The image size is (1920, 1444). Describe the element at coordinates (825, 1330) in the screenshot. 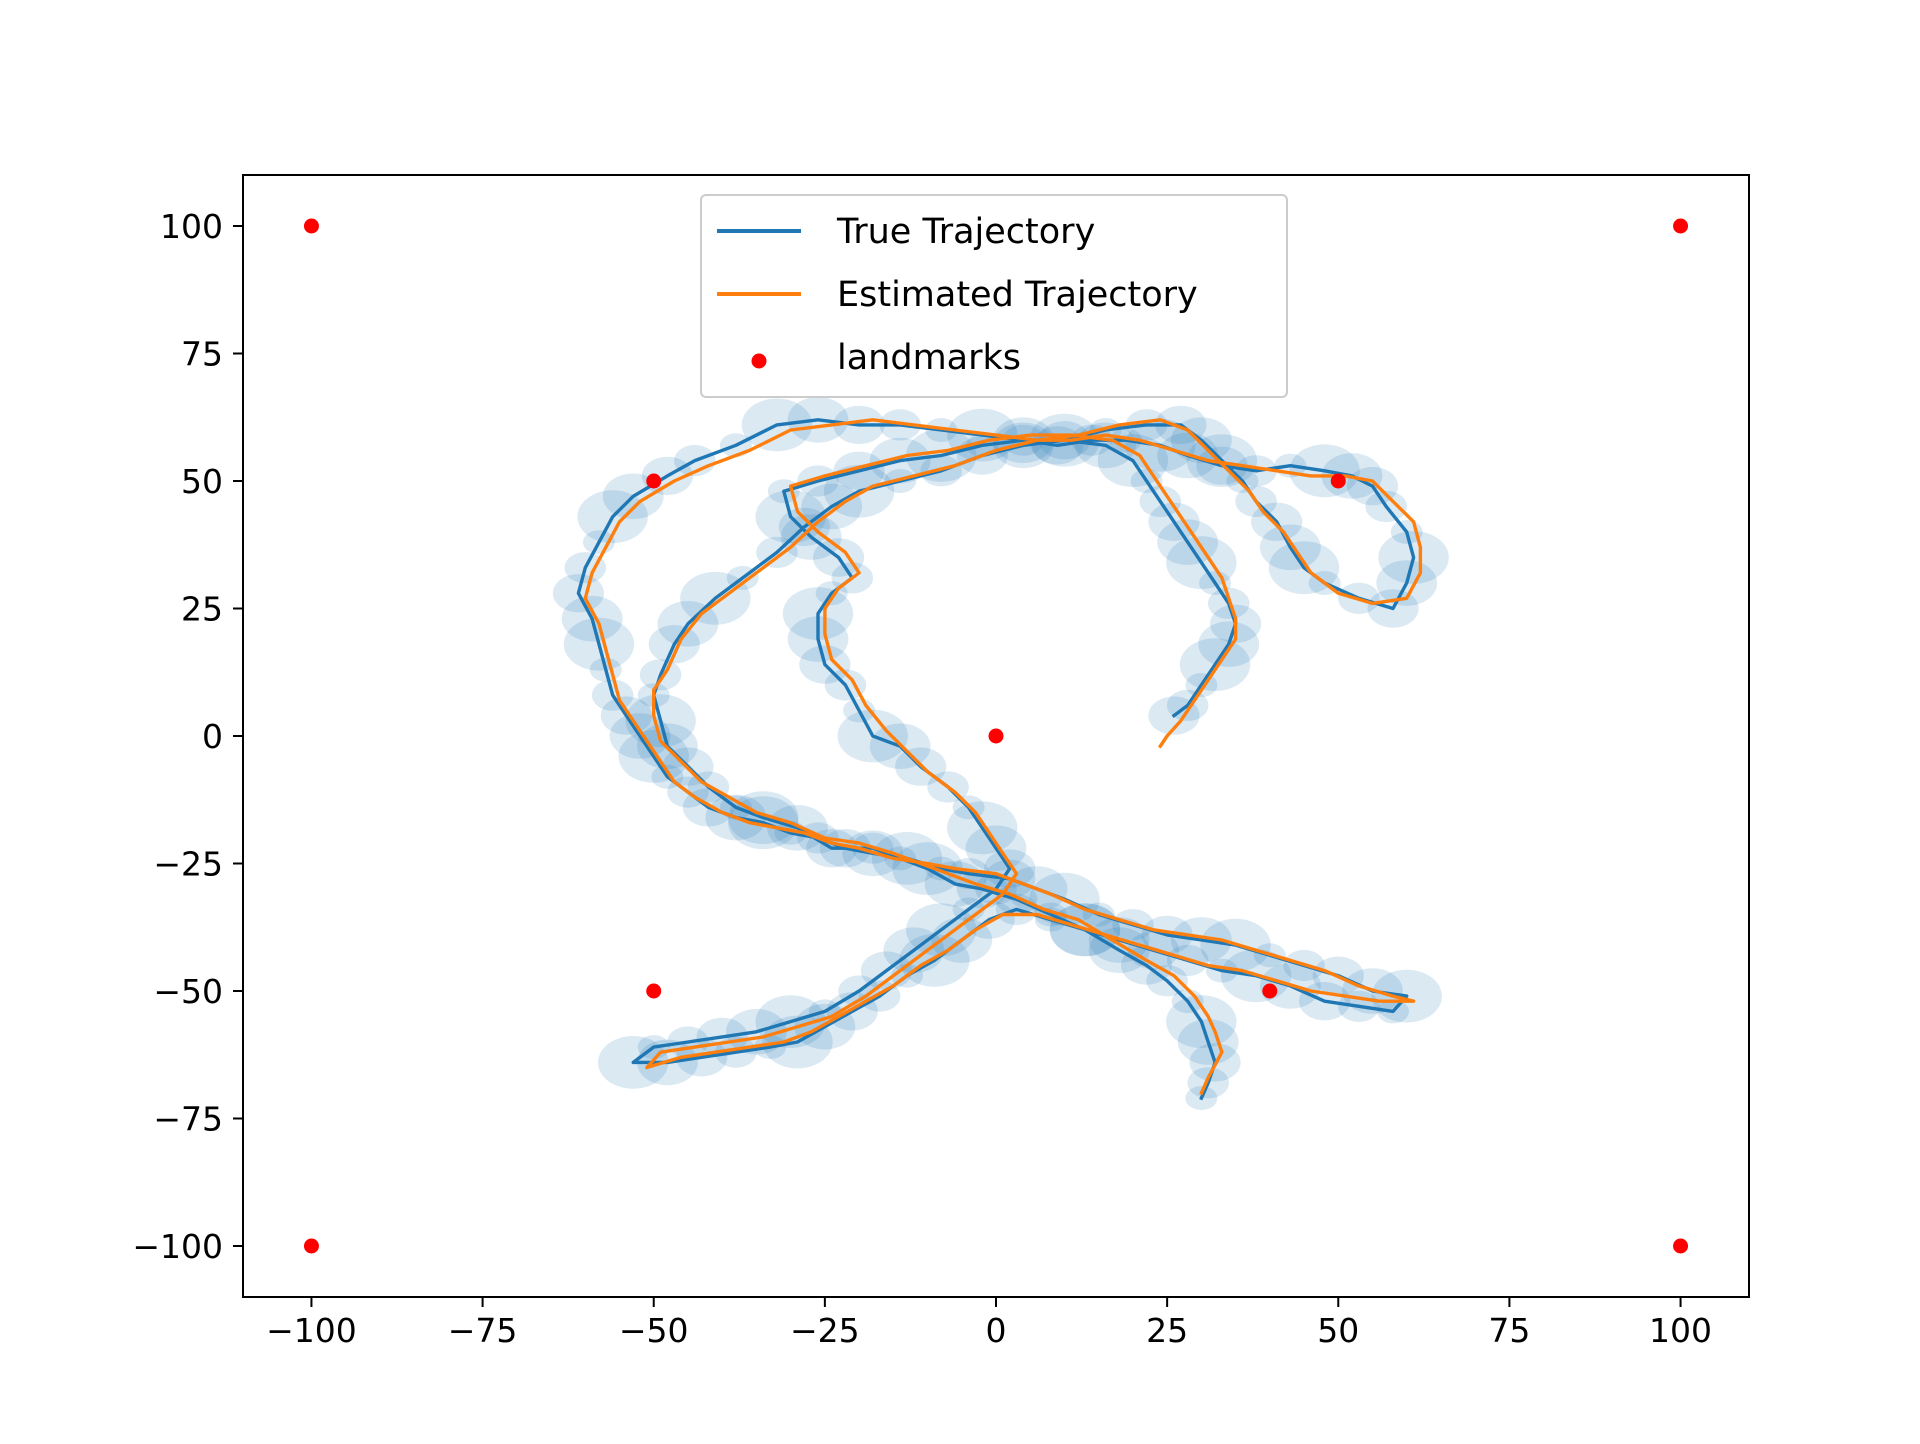

I see `x-tick-label: −25` at that location.